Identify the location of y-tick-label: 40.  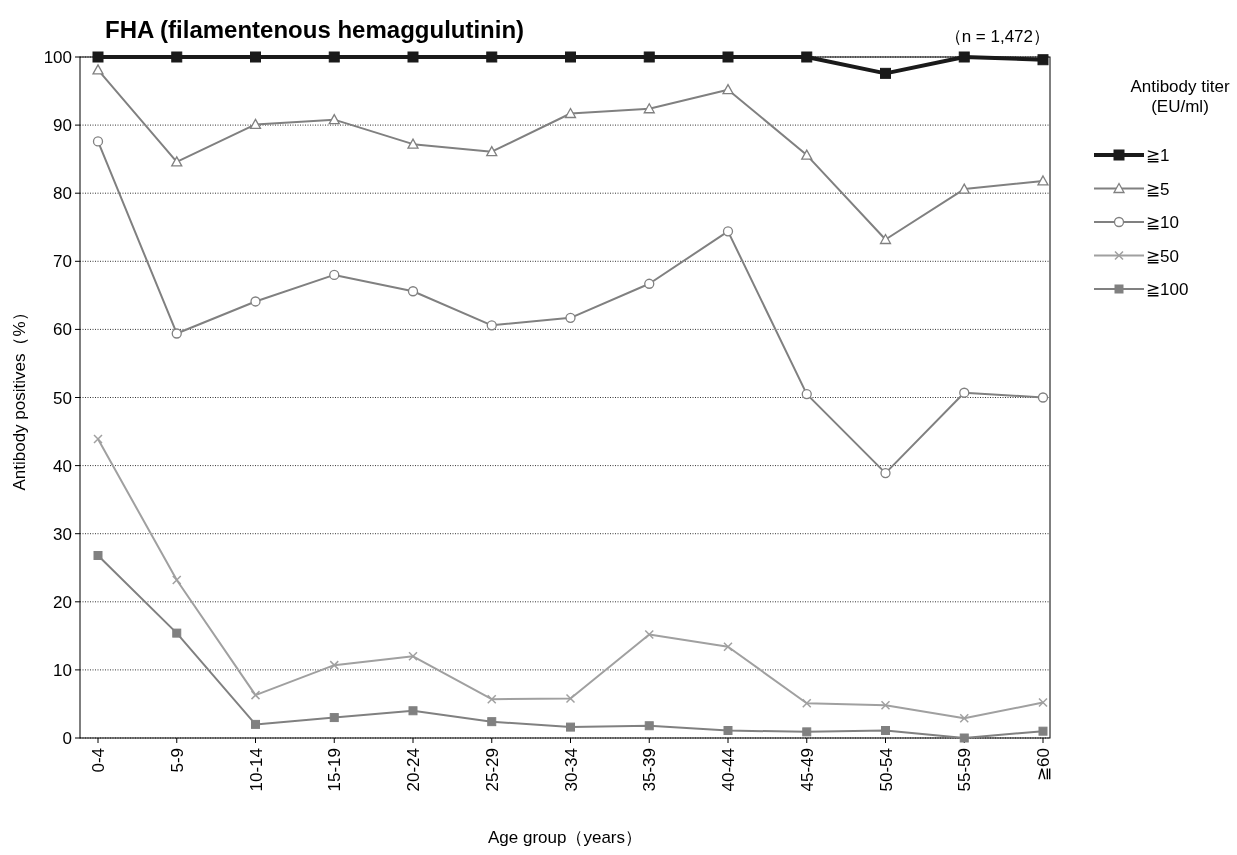
(62, 466).